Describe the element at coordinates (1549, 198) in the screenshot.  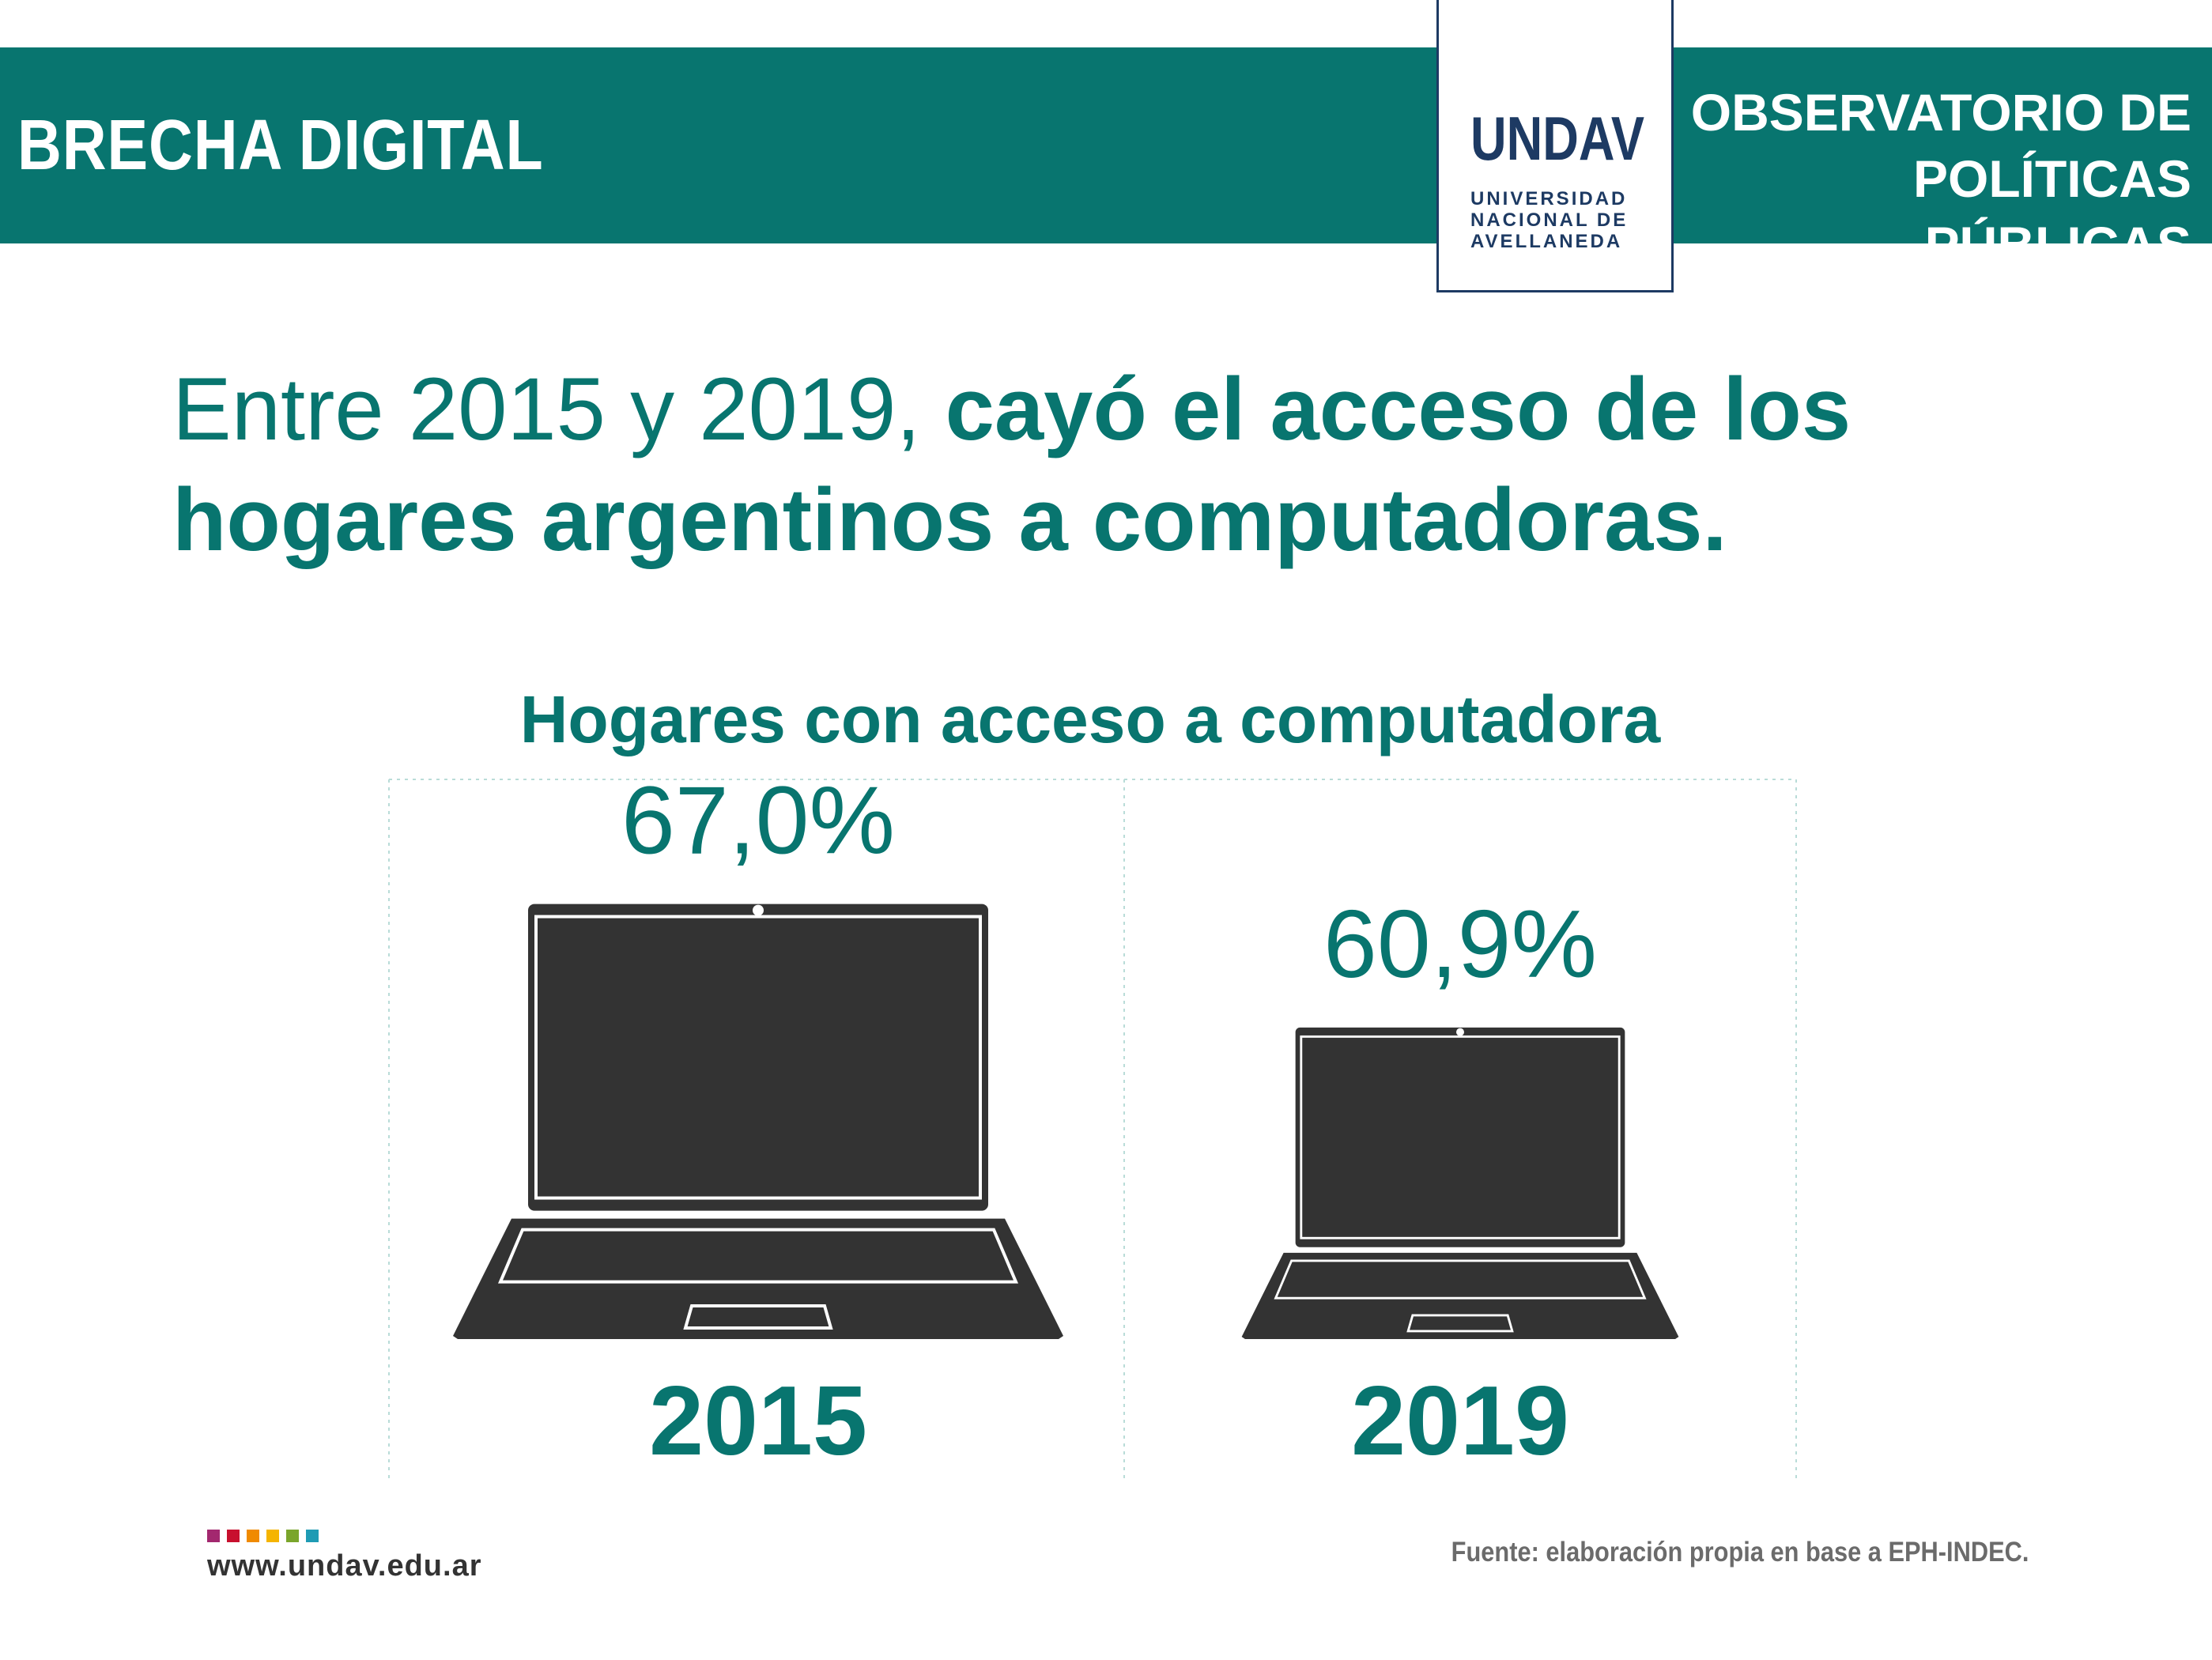
I see `logo-line-1: UNIVERSIDAD` at that location.